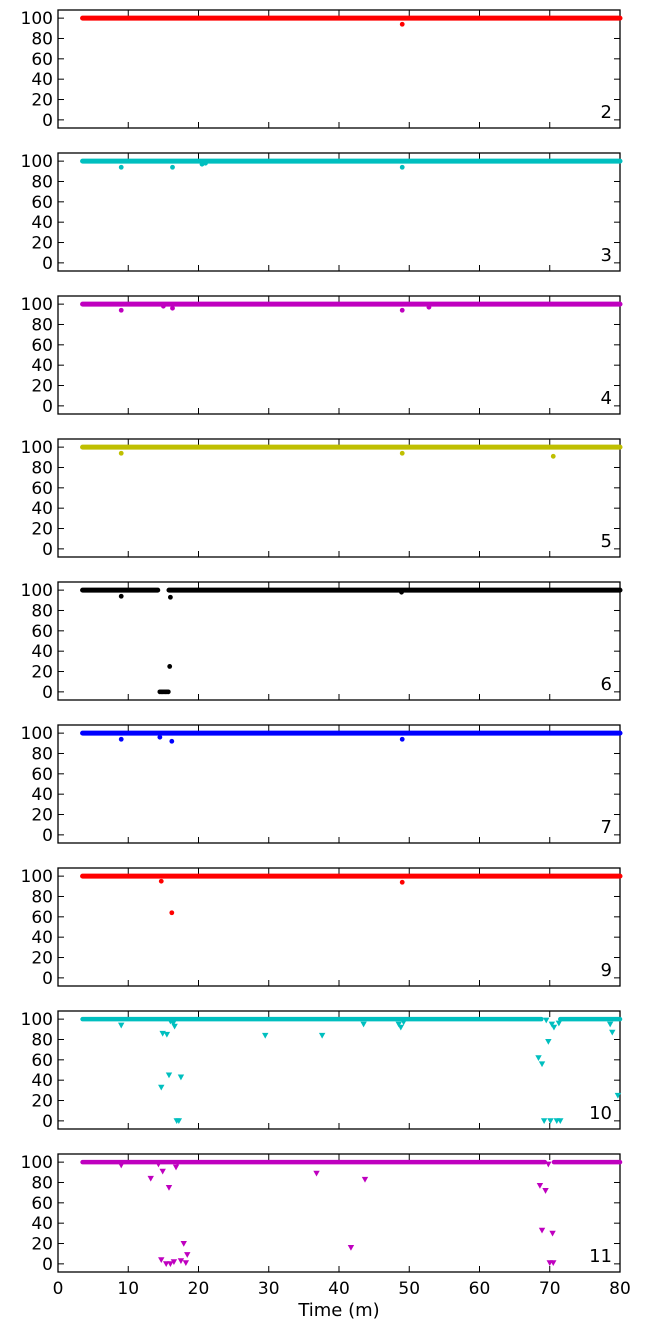  I want to click on x-tick-label: 60, so click(480, 1289).